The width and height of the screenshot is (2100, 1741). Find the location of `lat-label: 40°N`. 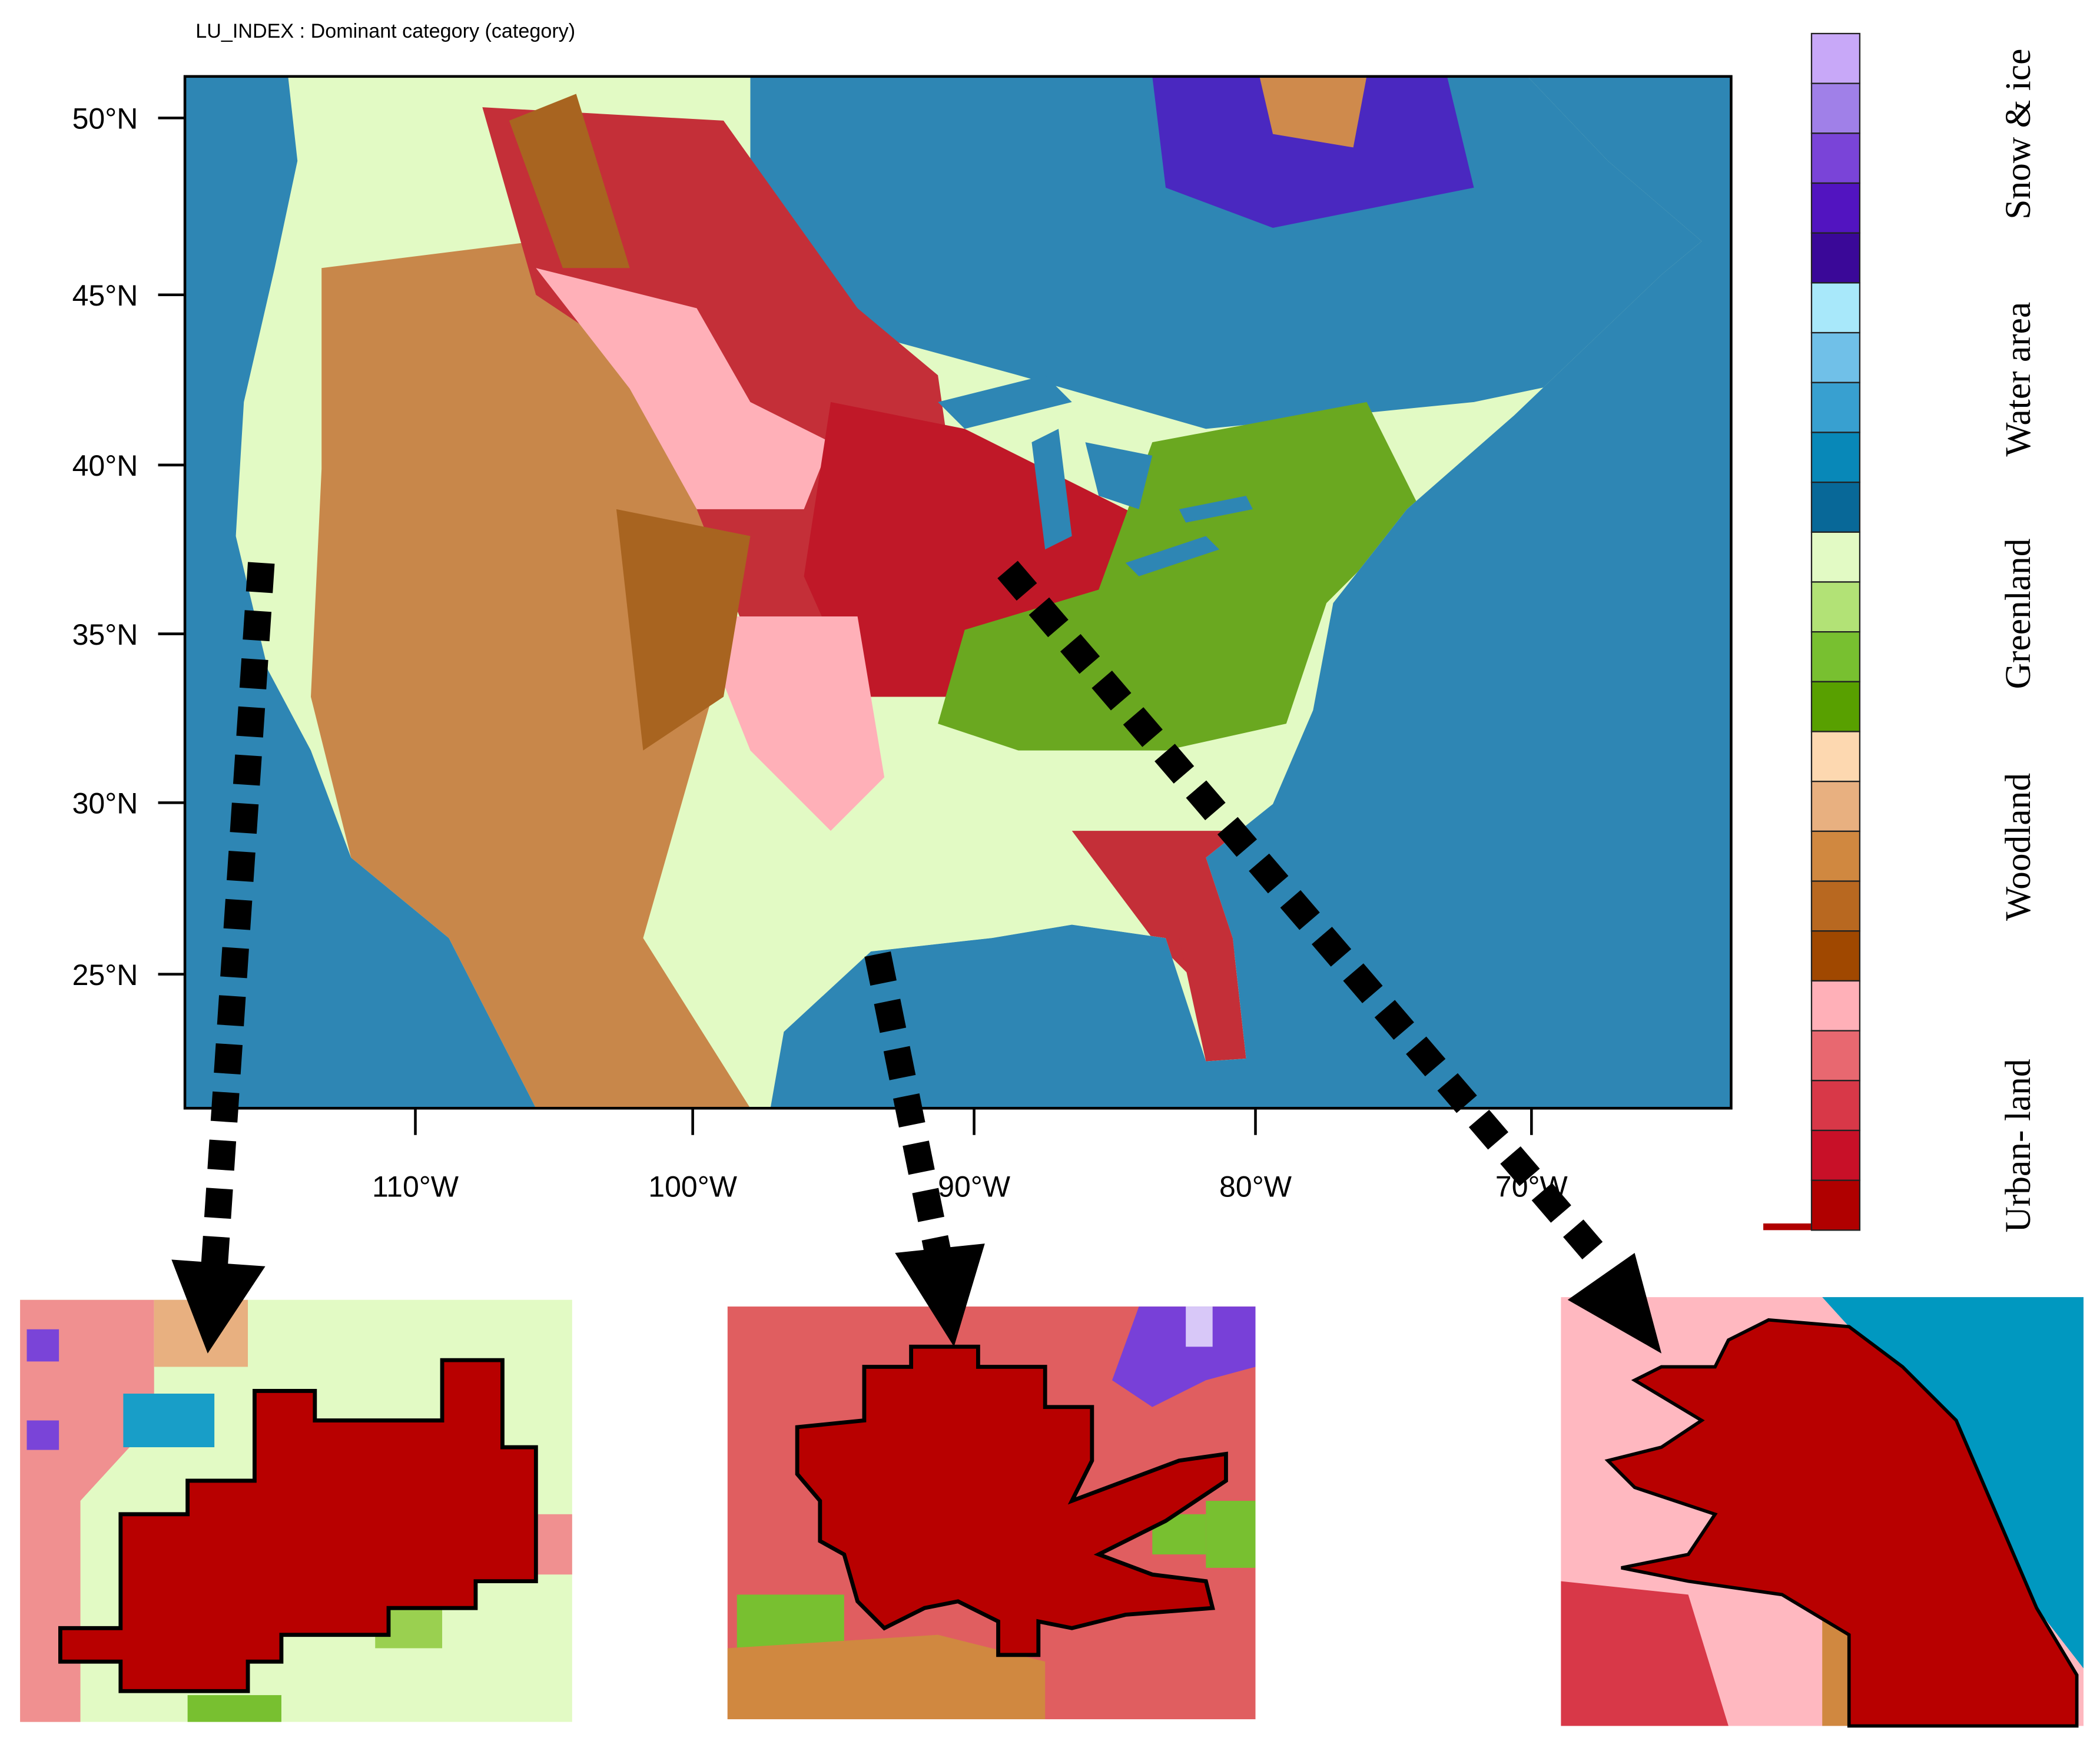

lat-label: 40°N is located at coordinates (105, 465).